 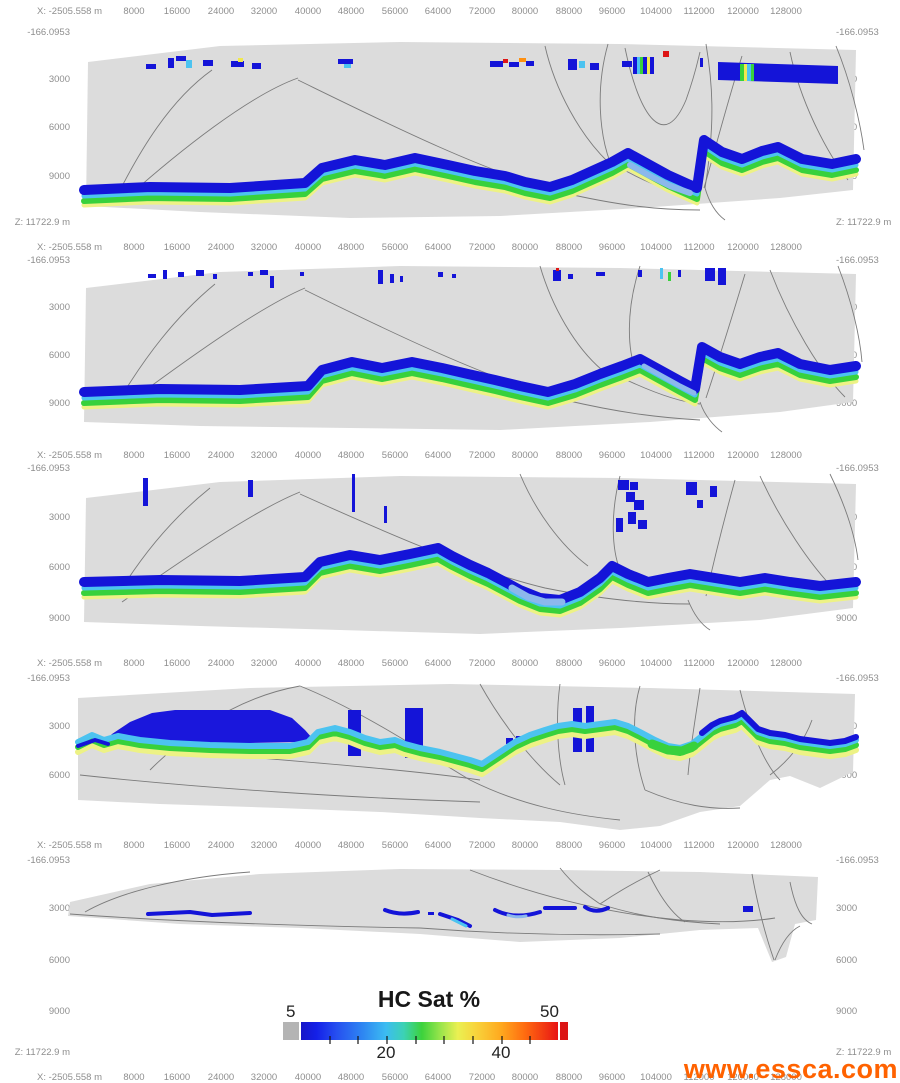 I want to click on colorbar-title: HC Sat %, so click(x=429, y=999).